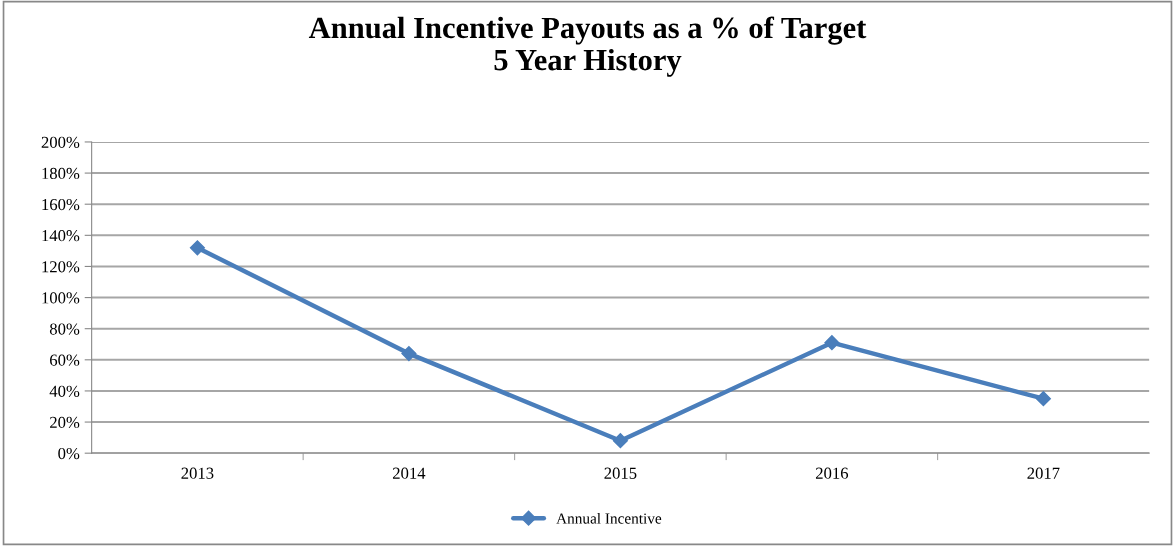  Describe the element at coordinates (587, 46) in the screenshot. I see `chart-title: Annual Incentive Payouts as a % of Target 5 Year History` at that location.